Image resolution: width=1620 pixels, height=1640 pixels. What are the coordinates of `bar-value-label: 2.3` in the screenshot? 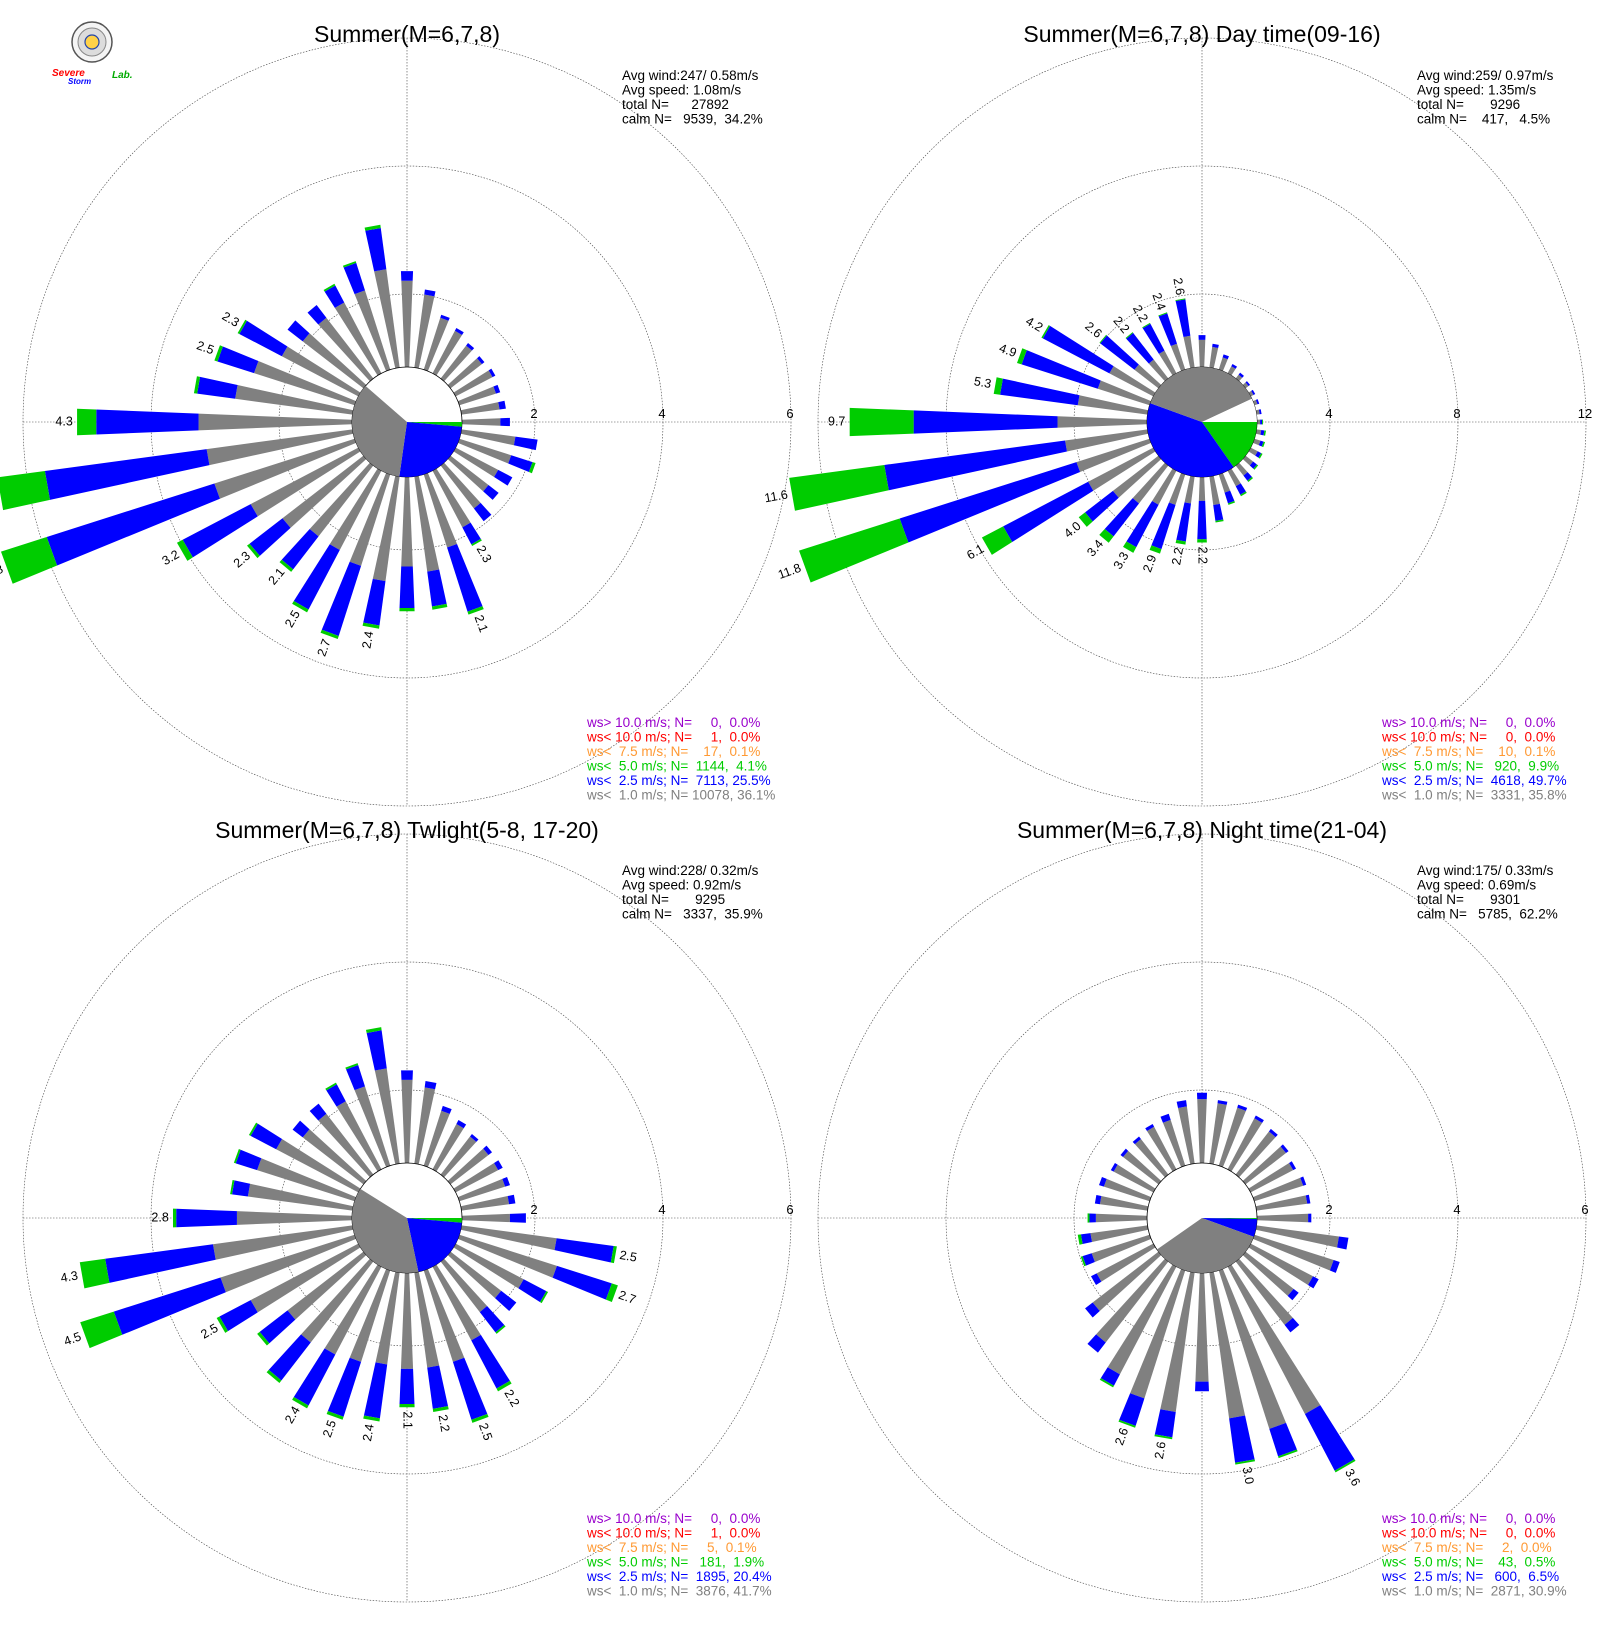 It's located at (231, 319).